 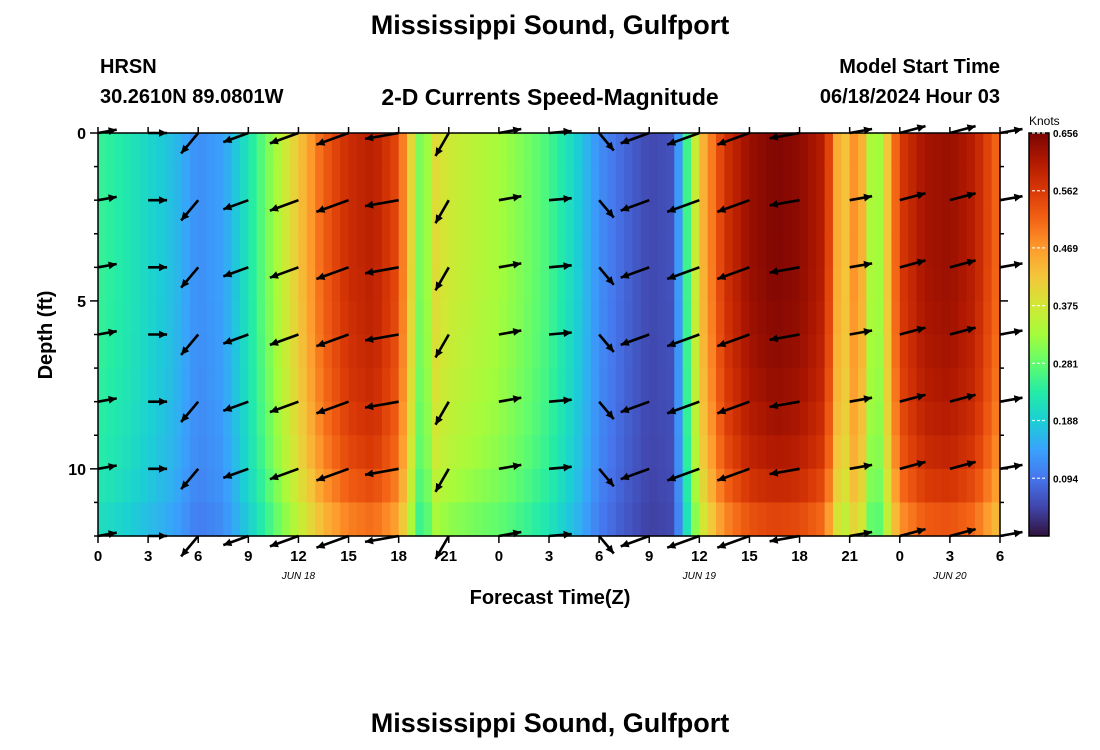 What do you see at coordinates (192, 97) in the screenshot?
I see `station-coords: 30.2610N 89.0801W` at bounding box center [192, 97].